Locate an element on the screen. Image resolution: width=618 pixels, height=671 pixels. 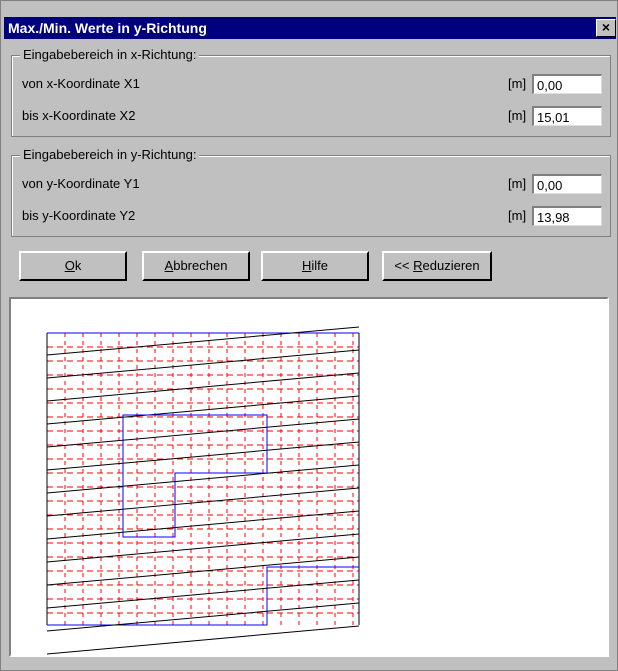
outline-bottom-edge is located at coordinates (203, 596).